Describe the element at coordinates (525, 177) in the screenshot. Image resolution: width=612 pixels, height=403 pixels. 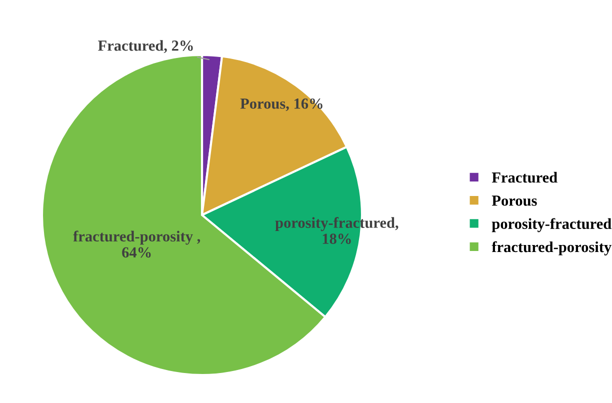
I see `legend-label: Fractured` at that location.